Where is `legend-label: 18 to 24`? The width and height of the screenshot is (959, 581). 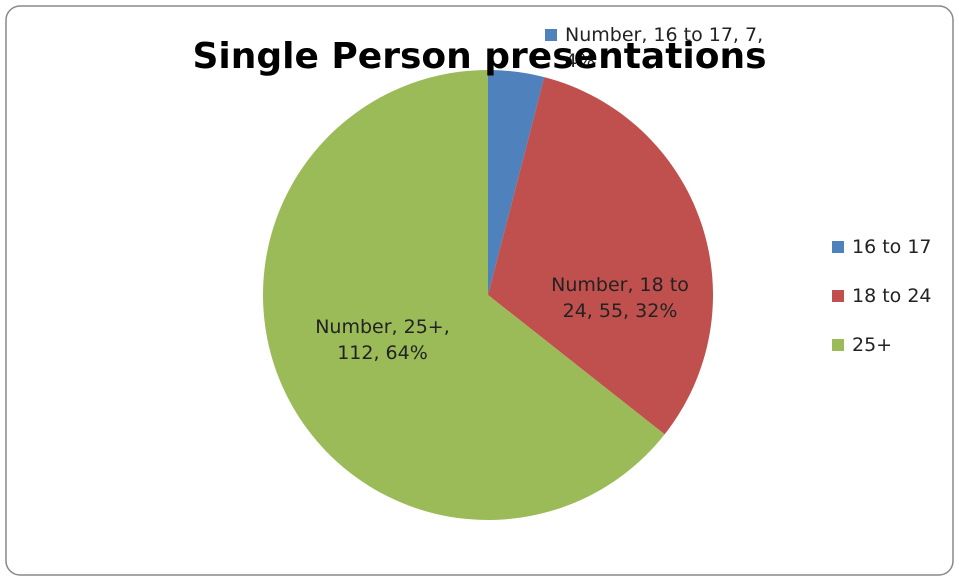
legend-label: 18 to 24 is located at coordinates (892, 296).